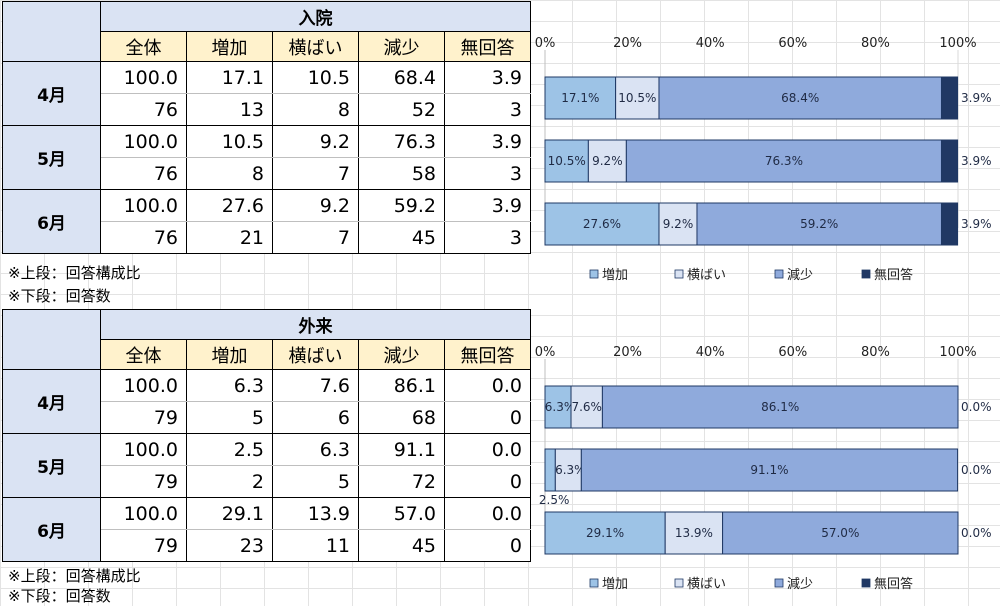 The height and width of the screenshot is (606, 1000). What do you see at coordinates (229, 545) in the screenshot?
I see `count-cell: 23` at bounding box center [229, 545].